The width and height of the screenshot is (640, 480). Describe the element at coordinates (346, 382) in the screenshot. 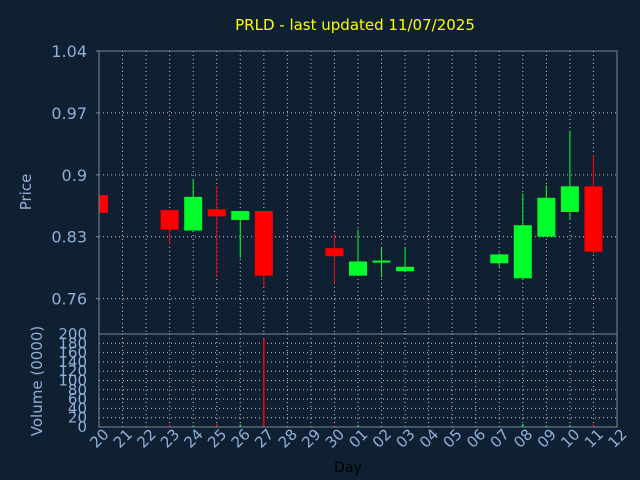

I see `volume-bars` at that location.